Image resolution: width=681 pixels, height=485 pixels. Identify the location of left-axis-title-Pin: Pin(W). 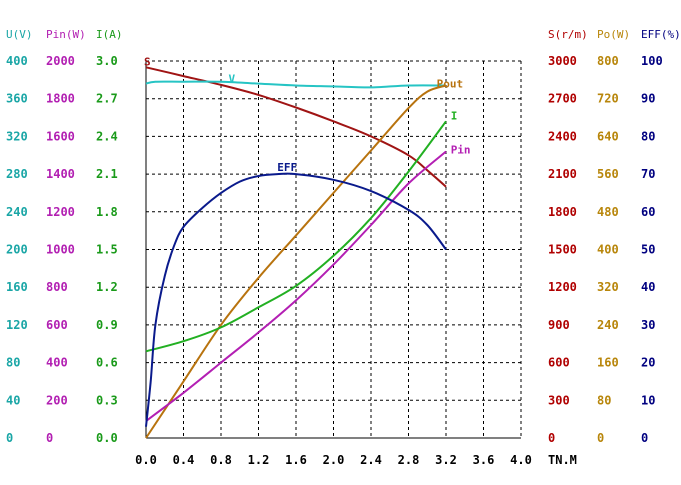
(66, 34).